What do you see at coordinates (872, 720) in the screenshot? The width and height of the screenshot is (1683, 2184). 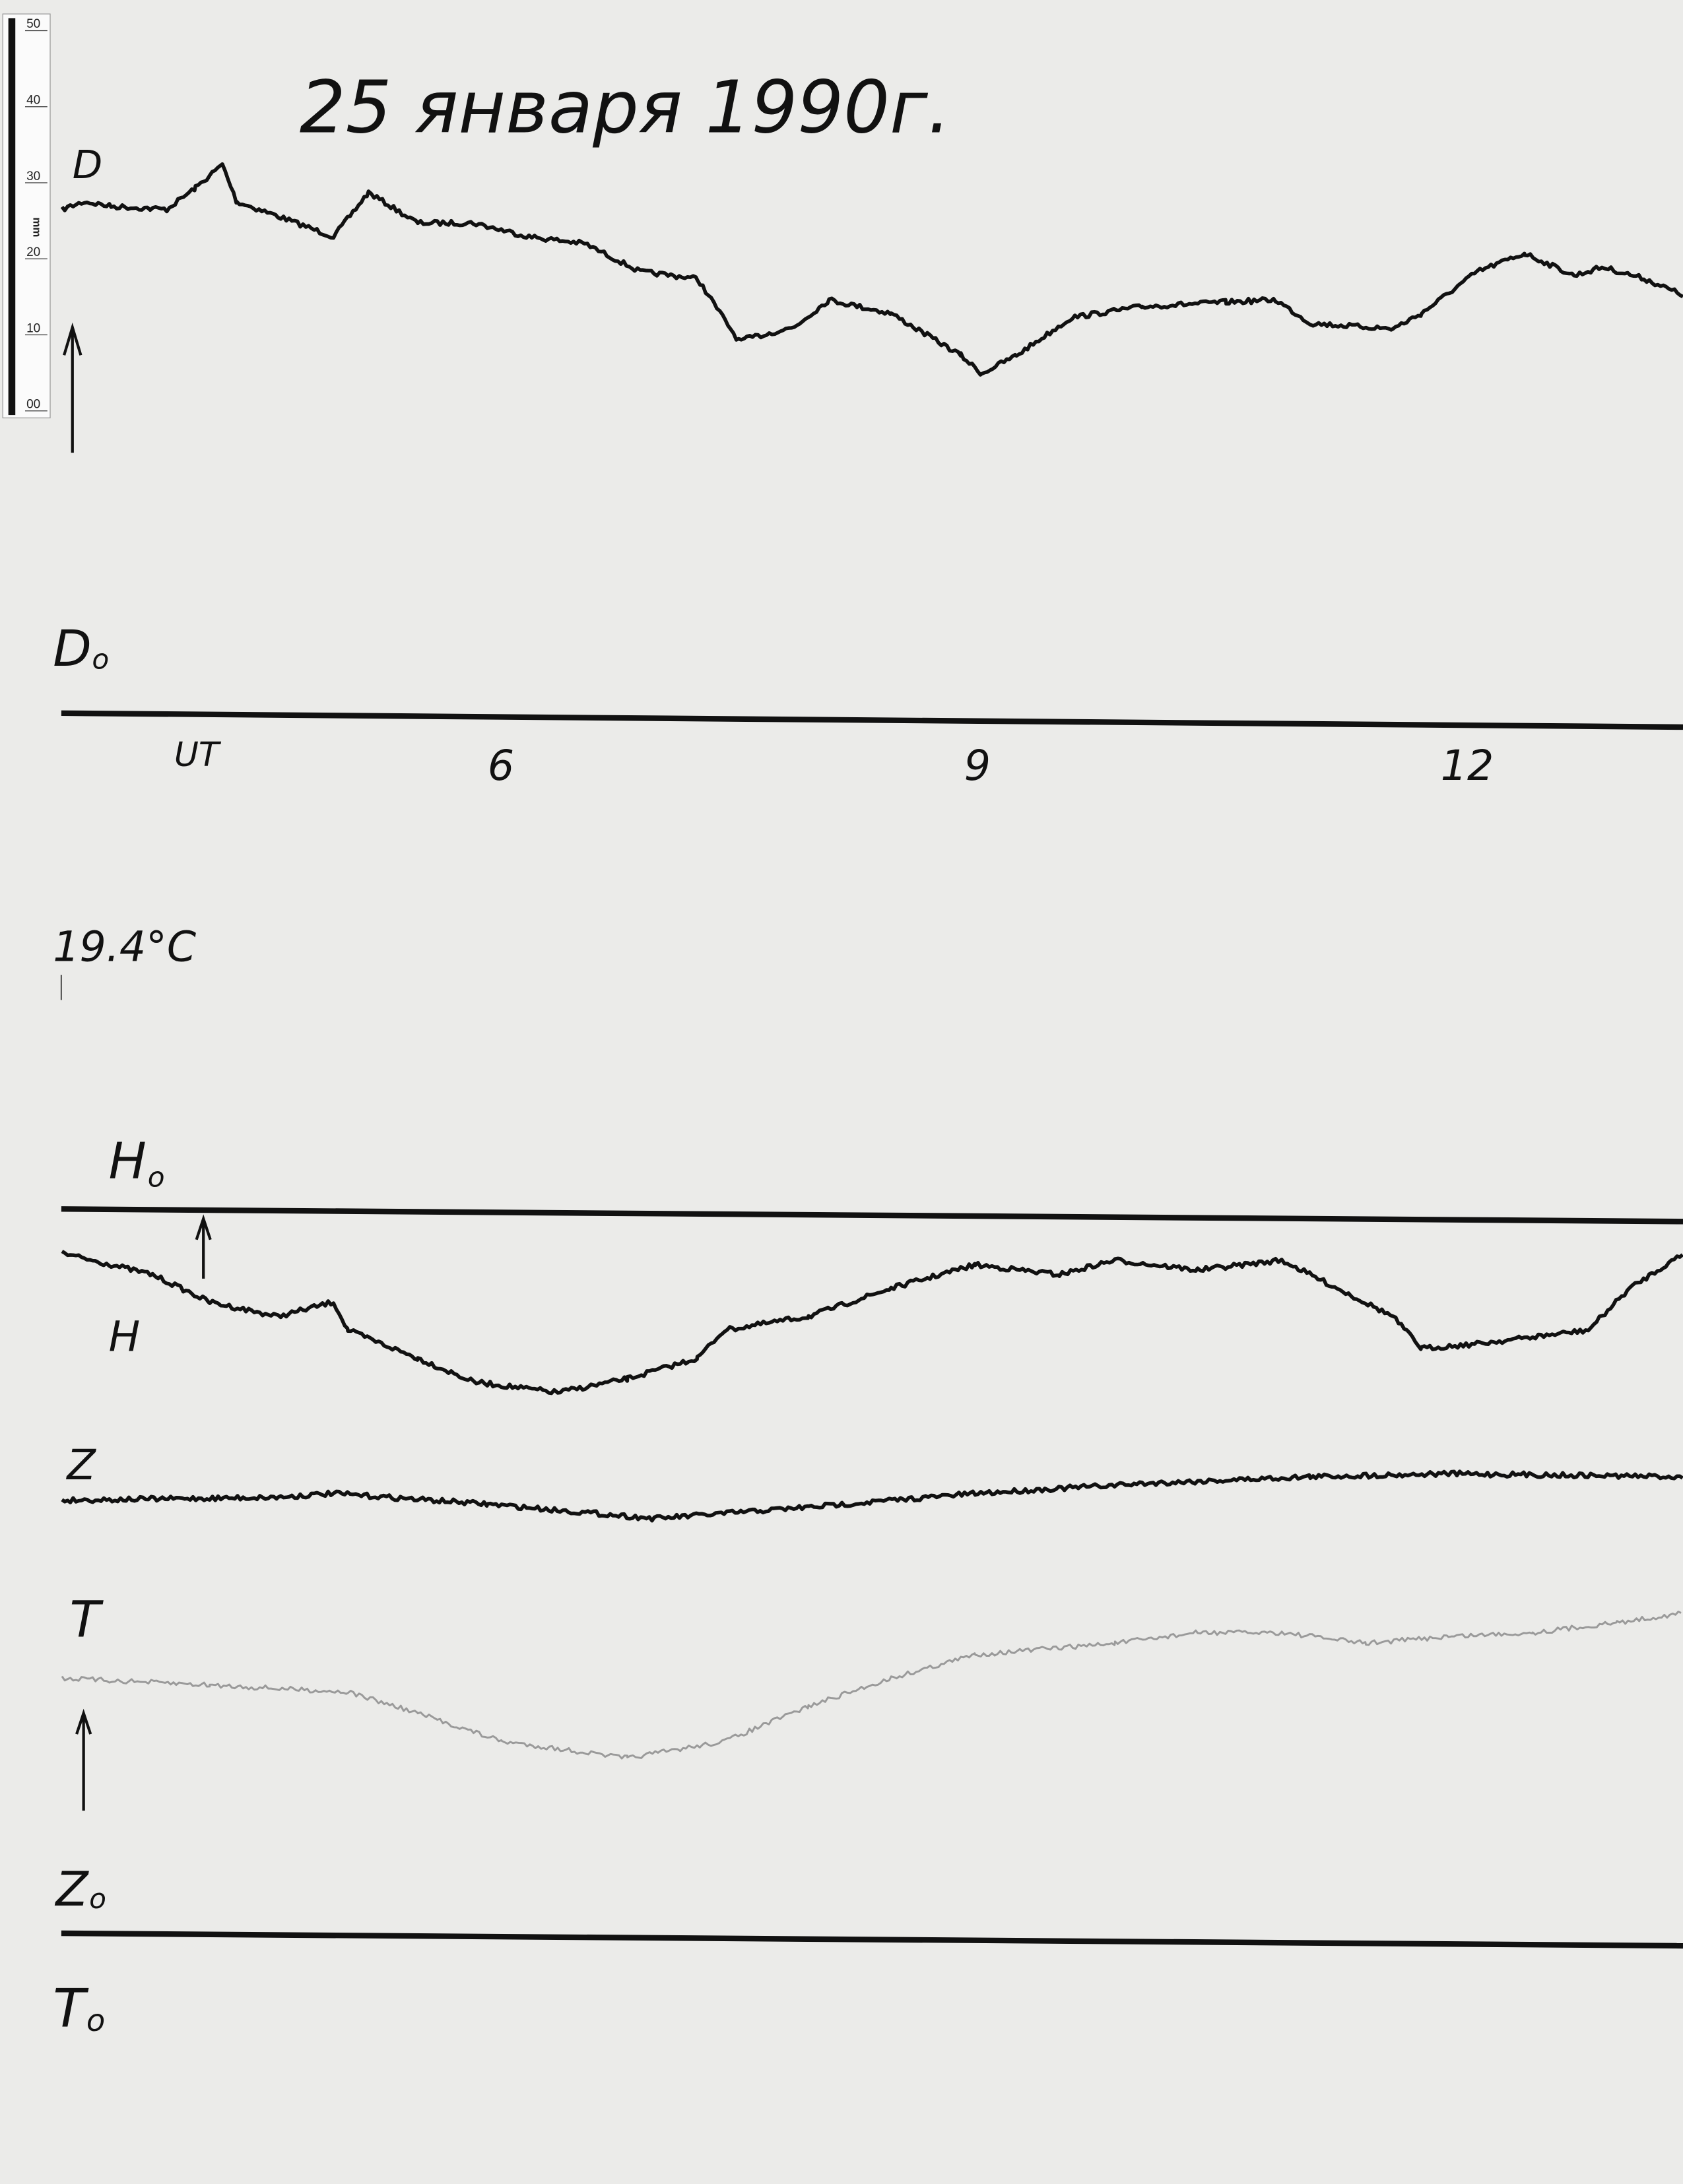 I see `baseline-D0` at bounding box center [872, 720].